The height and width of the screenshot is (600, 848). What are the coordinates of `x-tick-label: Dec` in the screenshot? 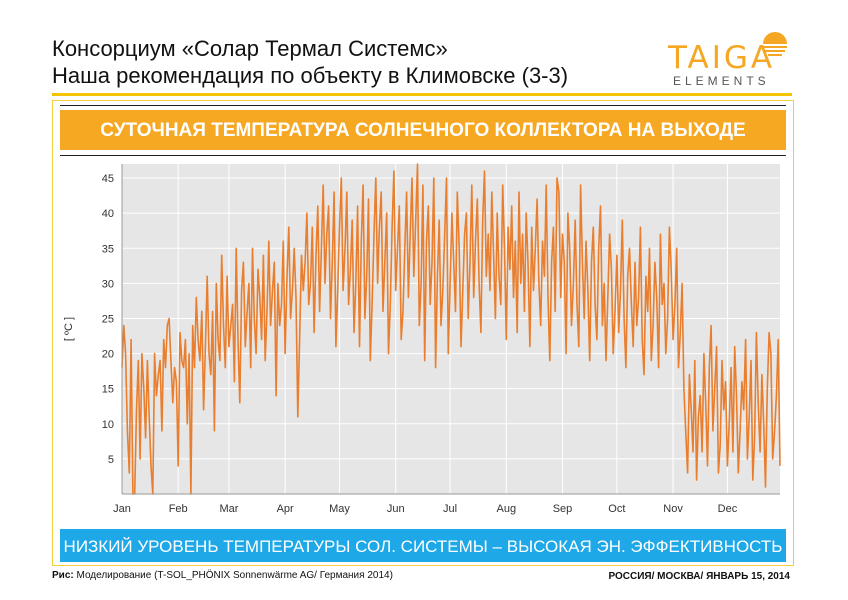 It's located at (728, 509).